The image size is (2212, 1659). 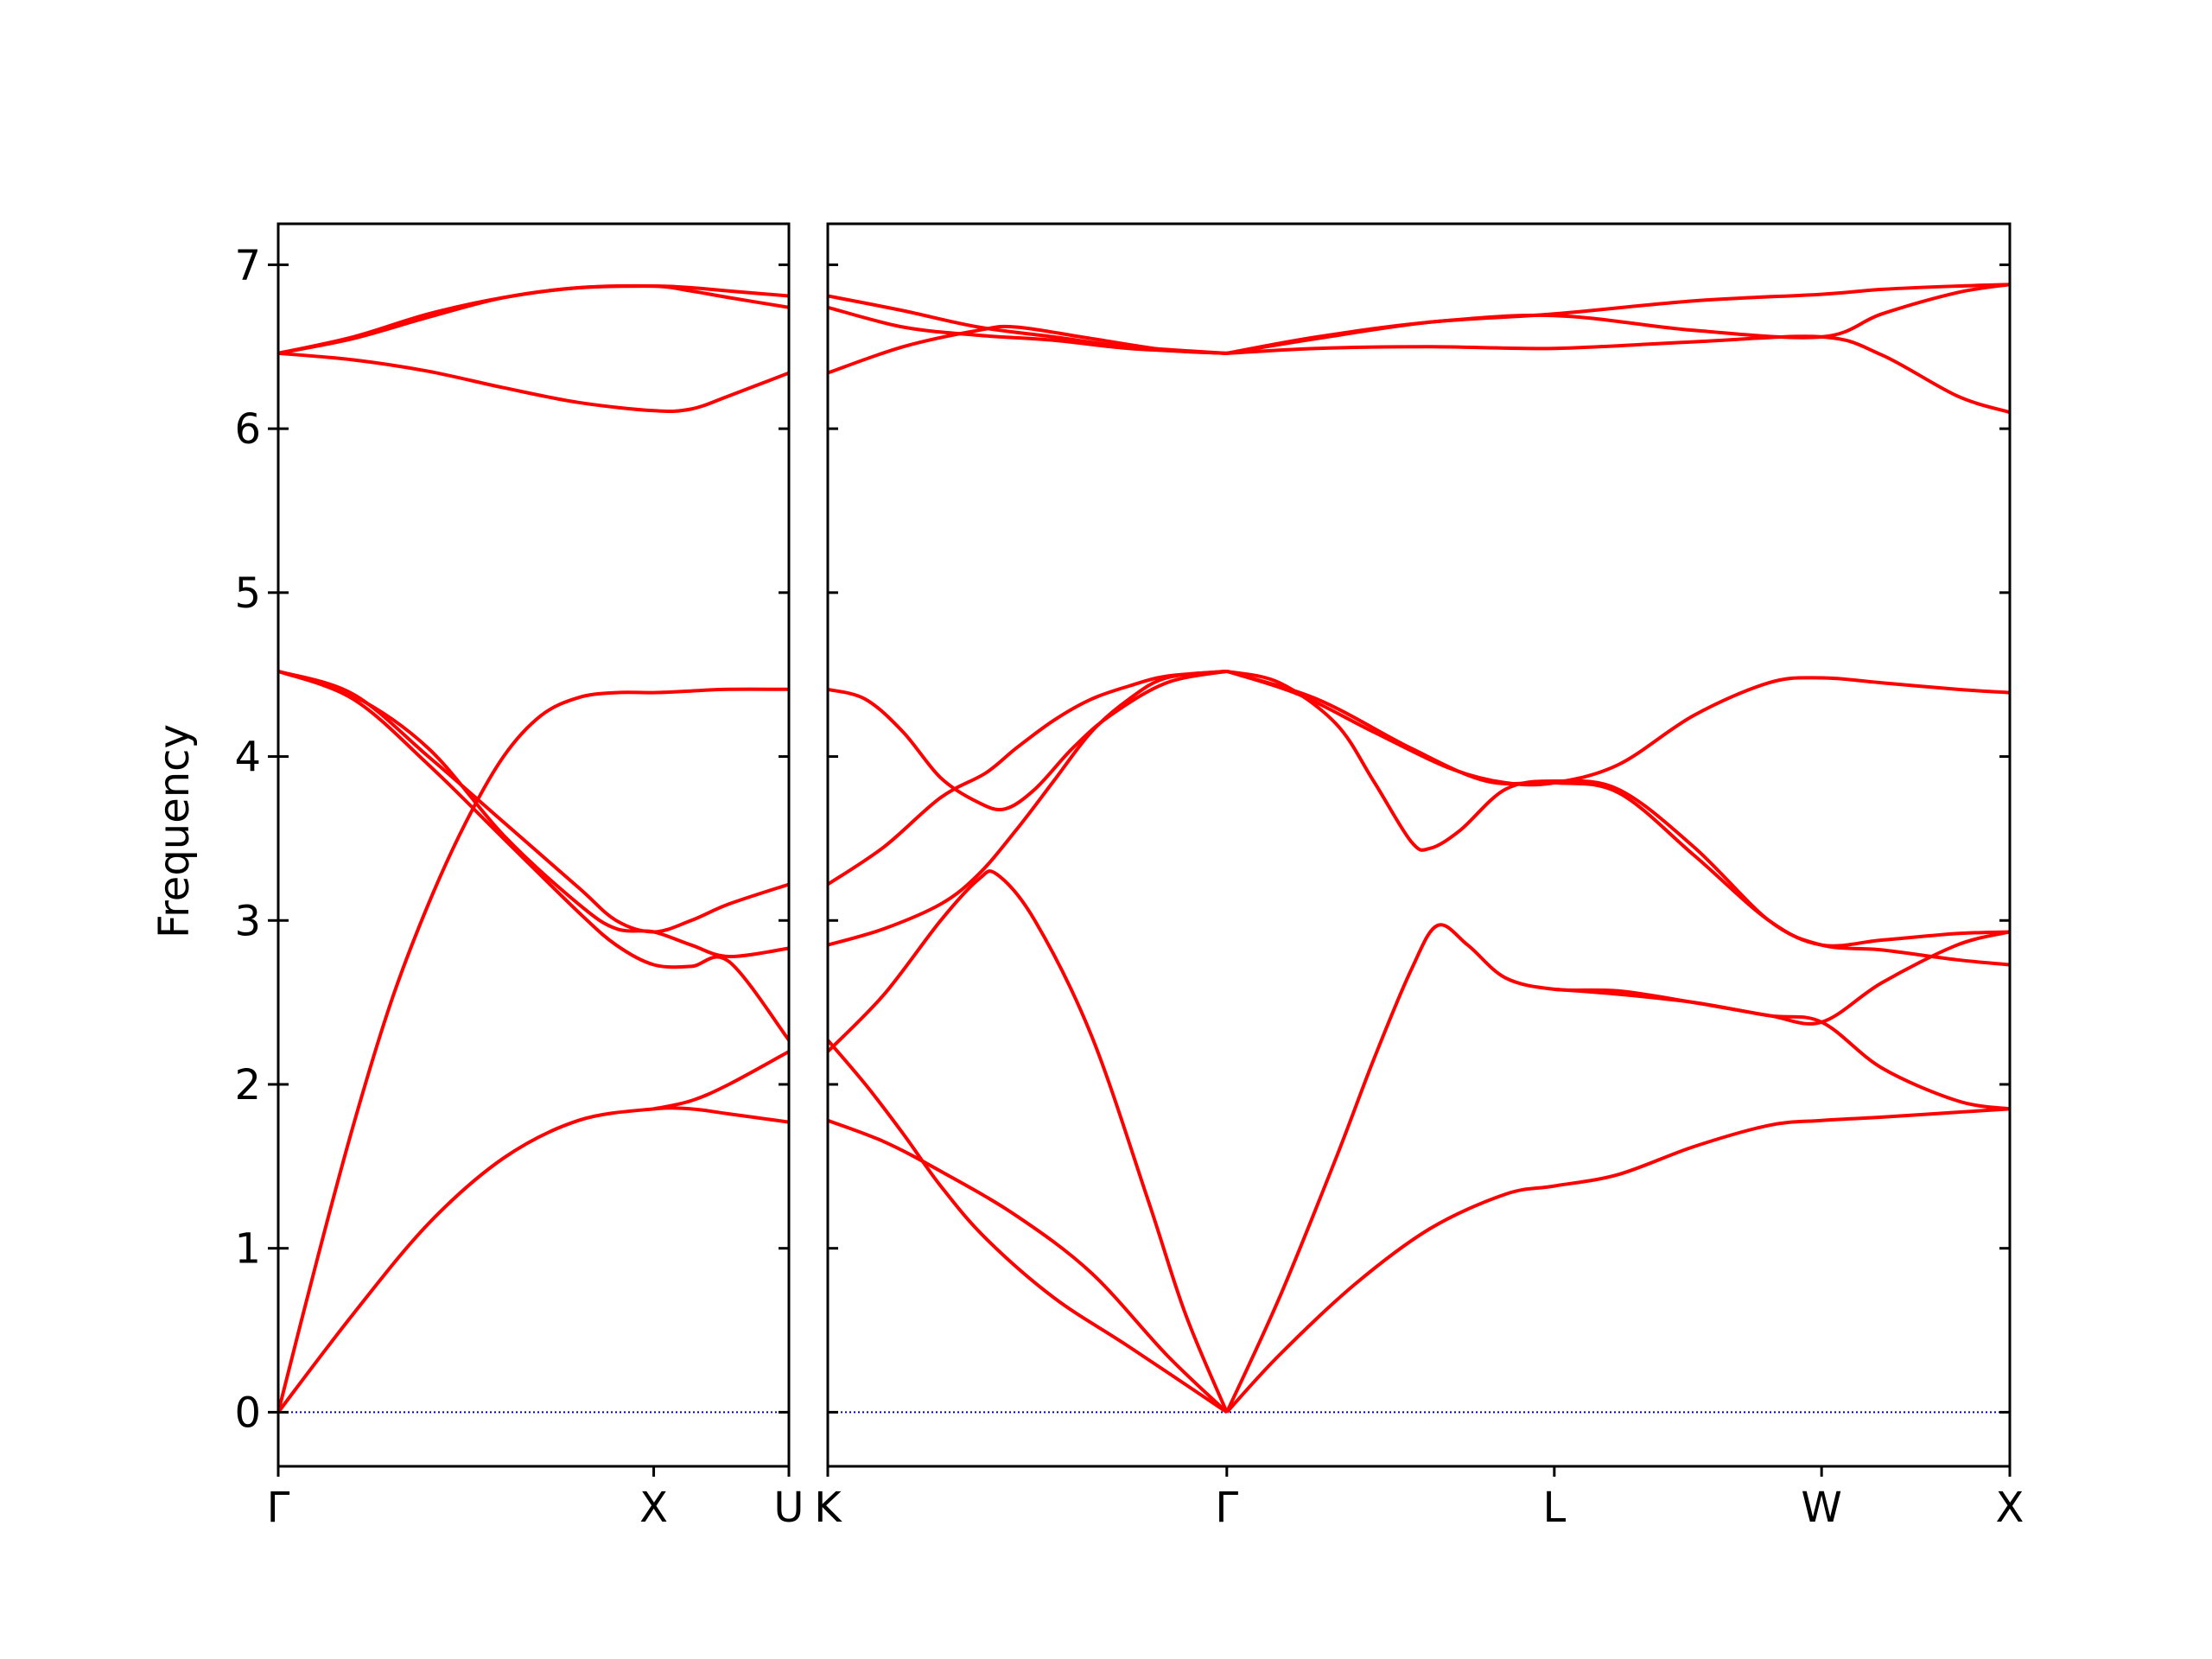 I want to click on x-tick-label: L, so click(x=1554, y=1508).